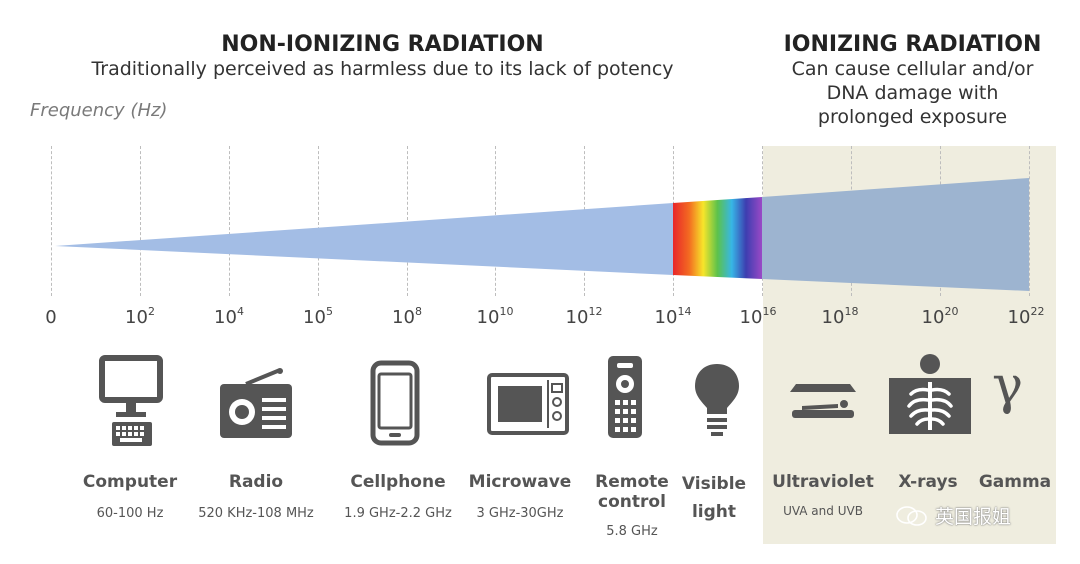 This screenshot has width=1080, height=564. I want to click on computer-icon, so click(131, 400).